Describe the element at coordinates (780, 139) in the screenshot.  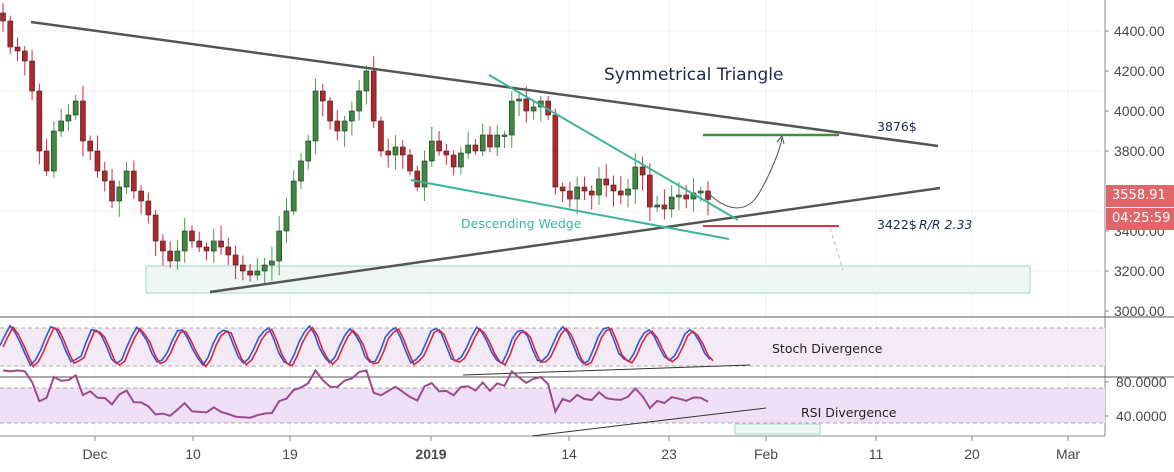
I see `arrowhead-icon` at that location.